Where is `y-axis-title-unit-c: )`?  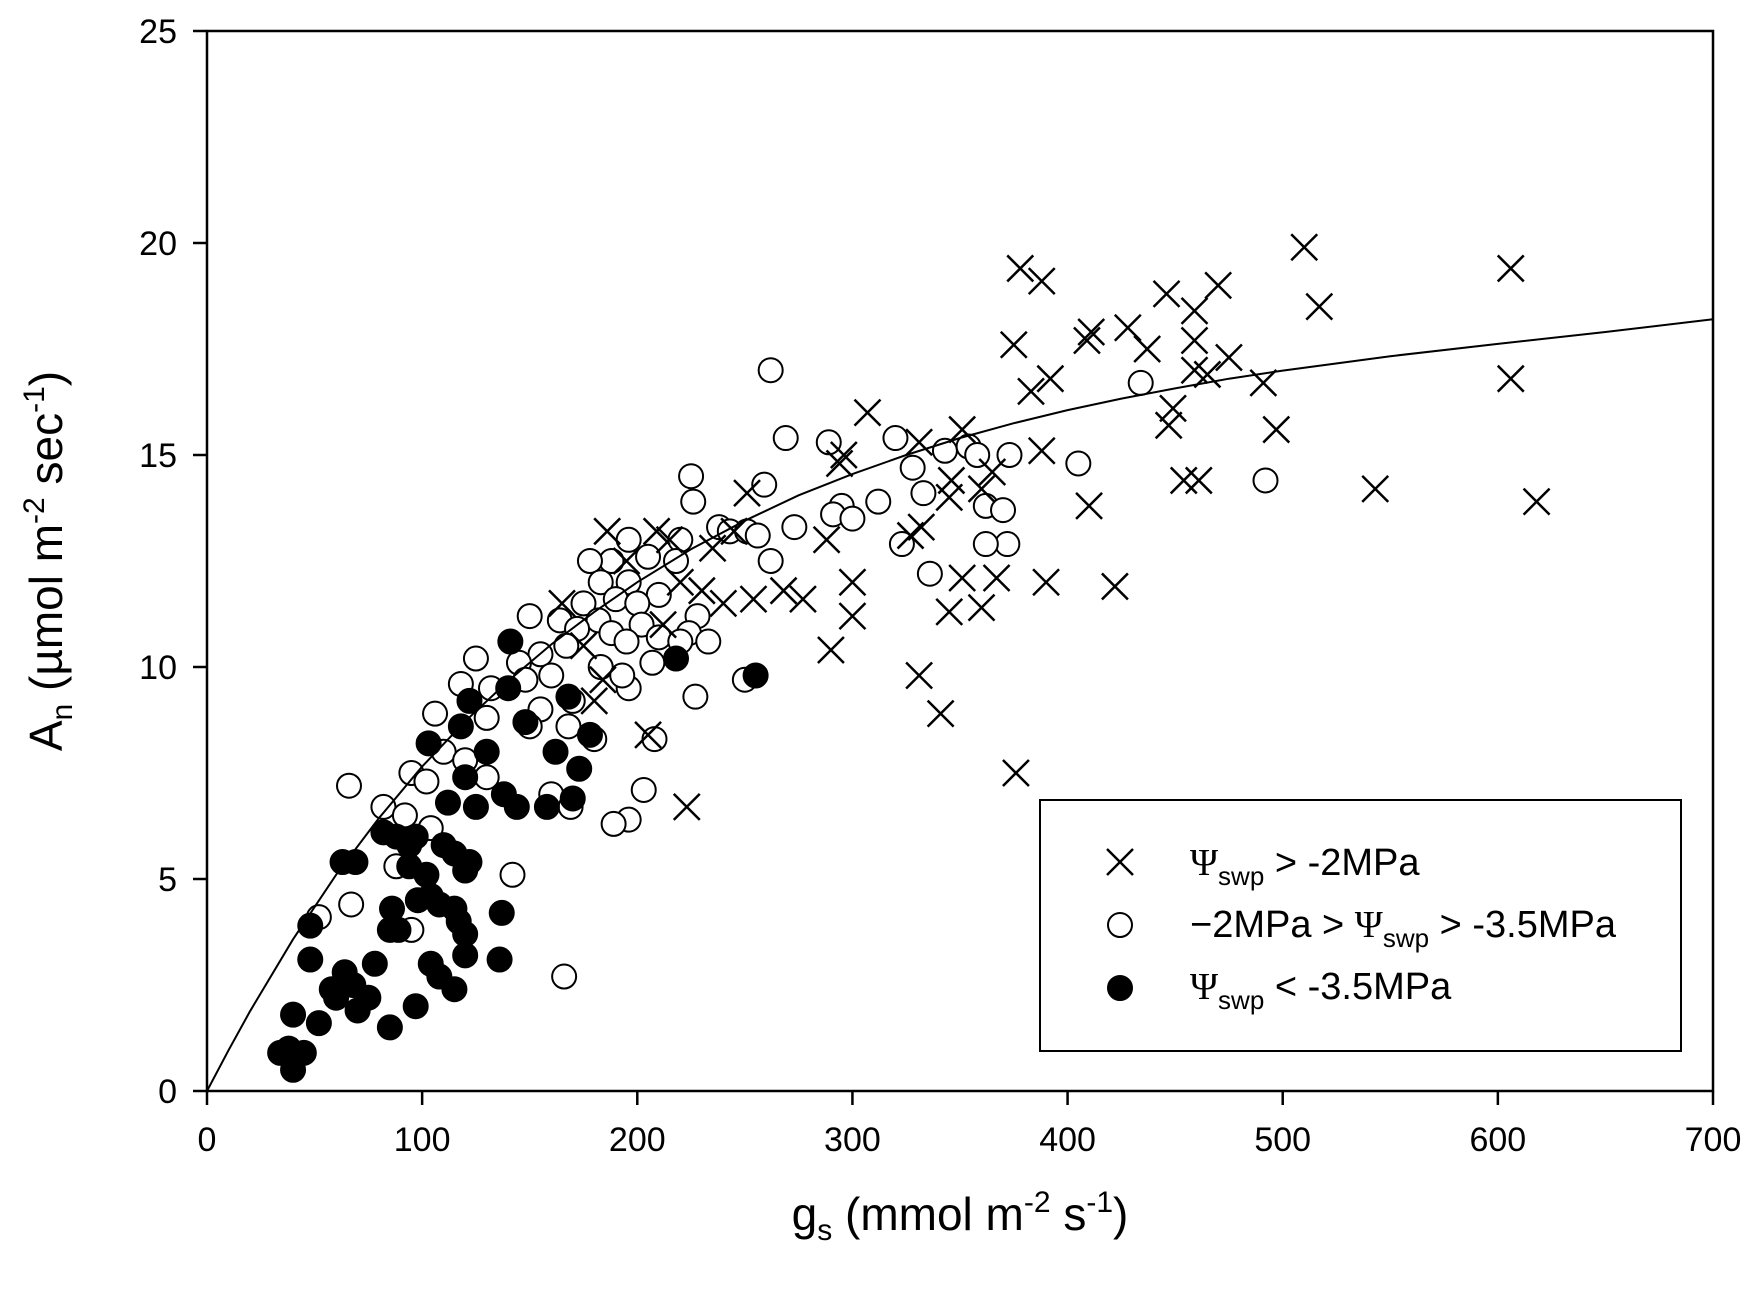 y-axis-title-unit-c: ) is located at coordinates (46, 378).